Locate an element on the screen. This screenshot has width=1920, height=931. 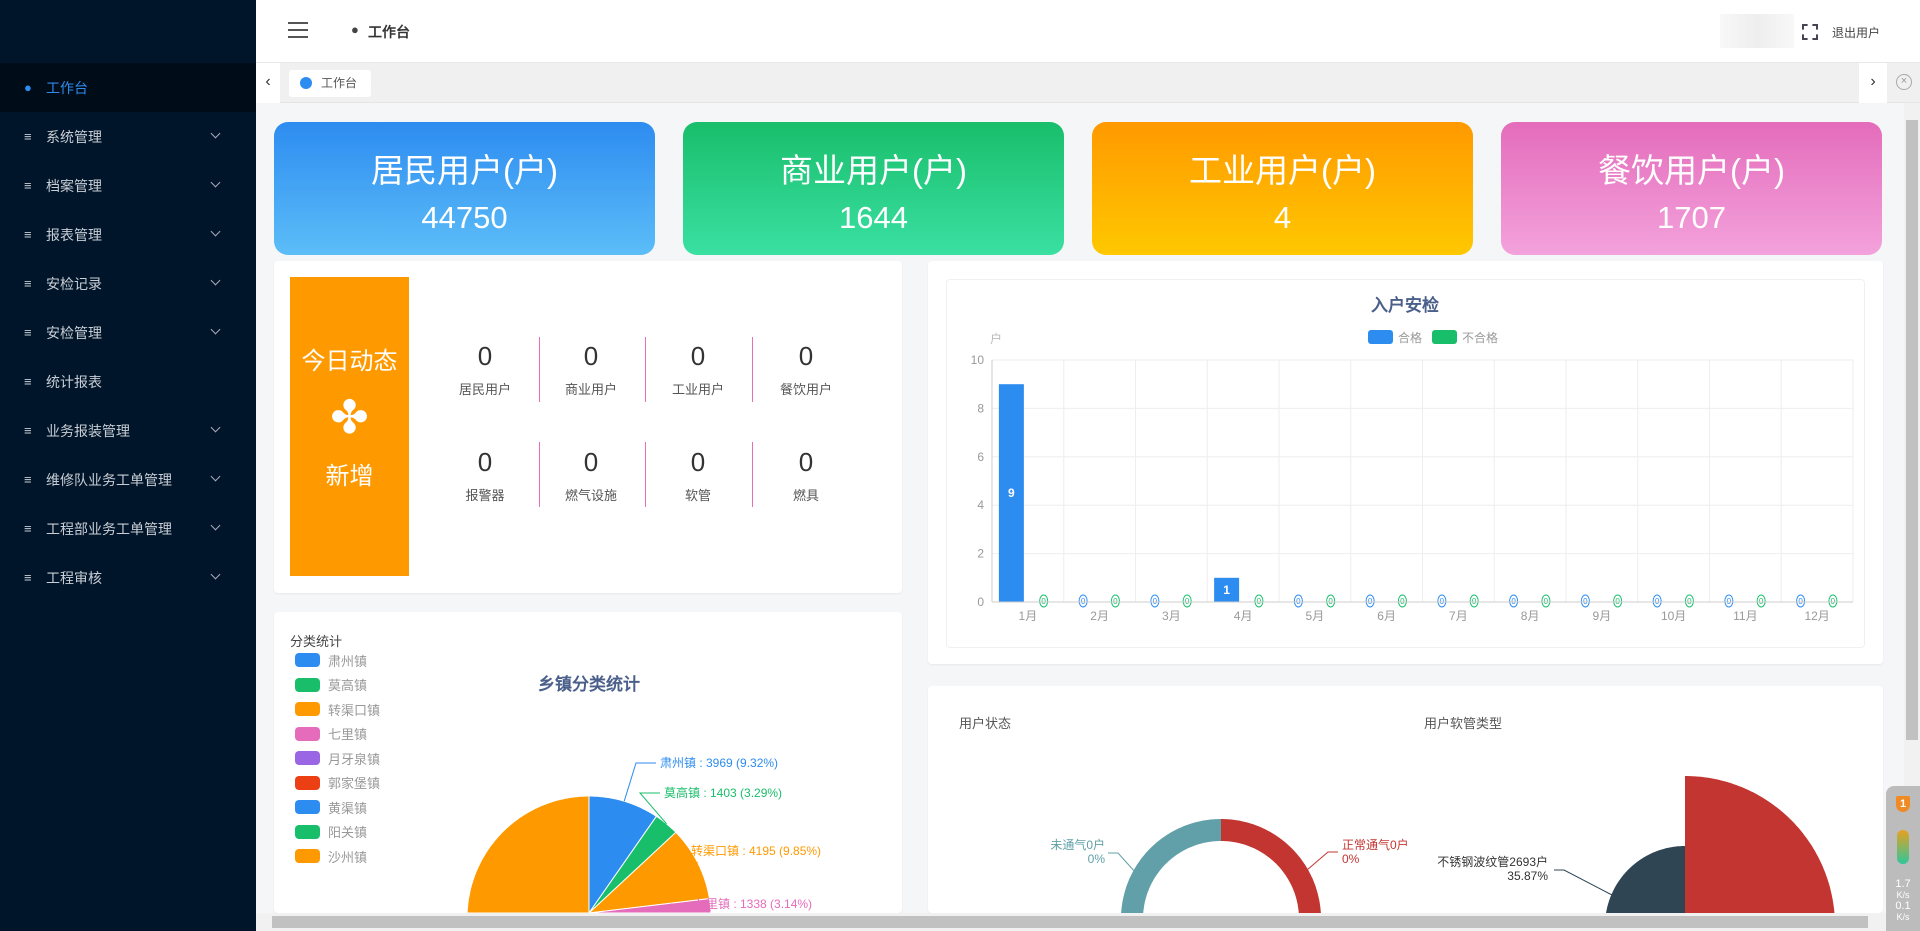
legend-label: 郭家堡镇 is located at coordinates (354, 783).